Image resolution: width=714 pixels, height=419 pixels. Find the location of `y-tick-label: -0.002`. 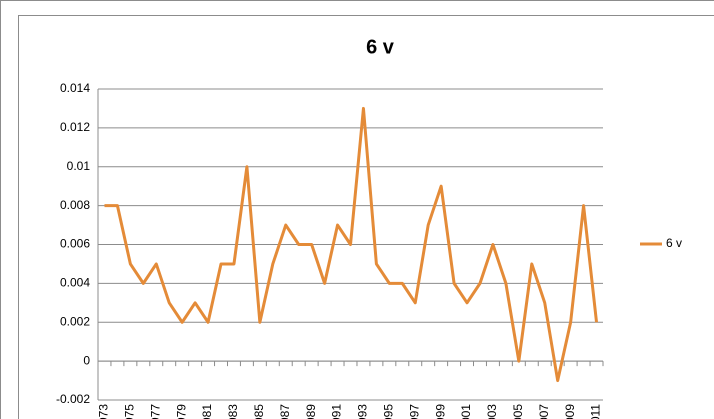

y-tick-label: -0.002 is located at coordinates (73, 399).